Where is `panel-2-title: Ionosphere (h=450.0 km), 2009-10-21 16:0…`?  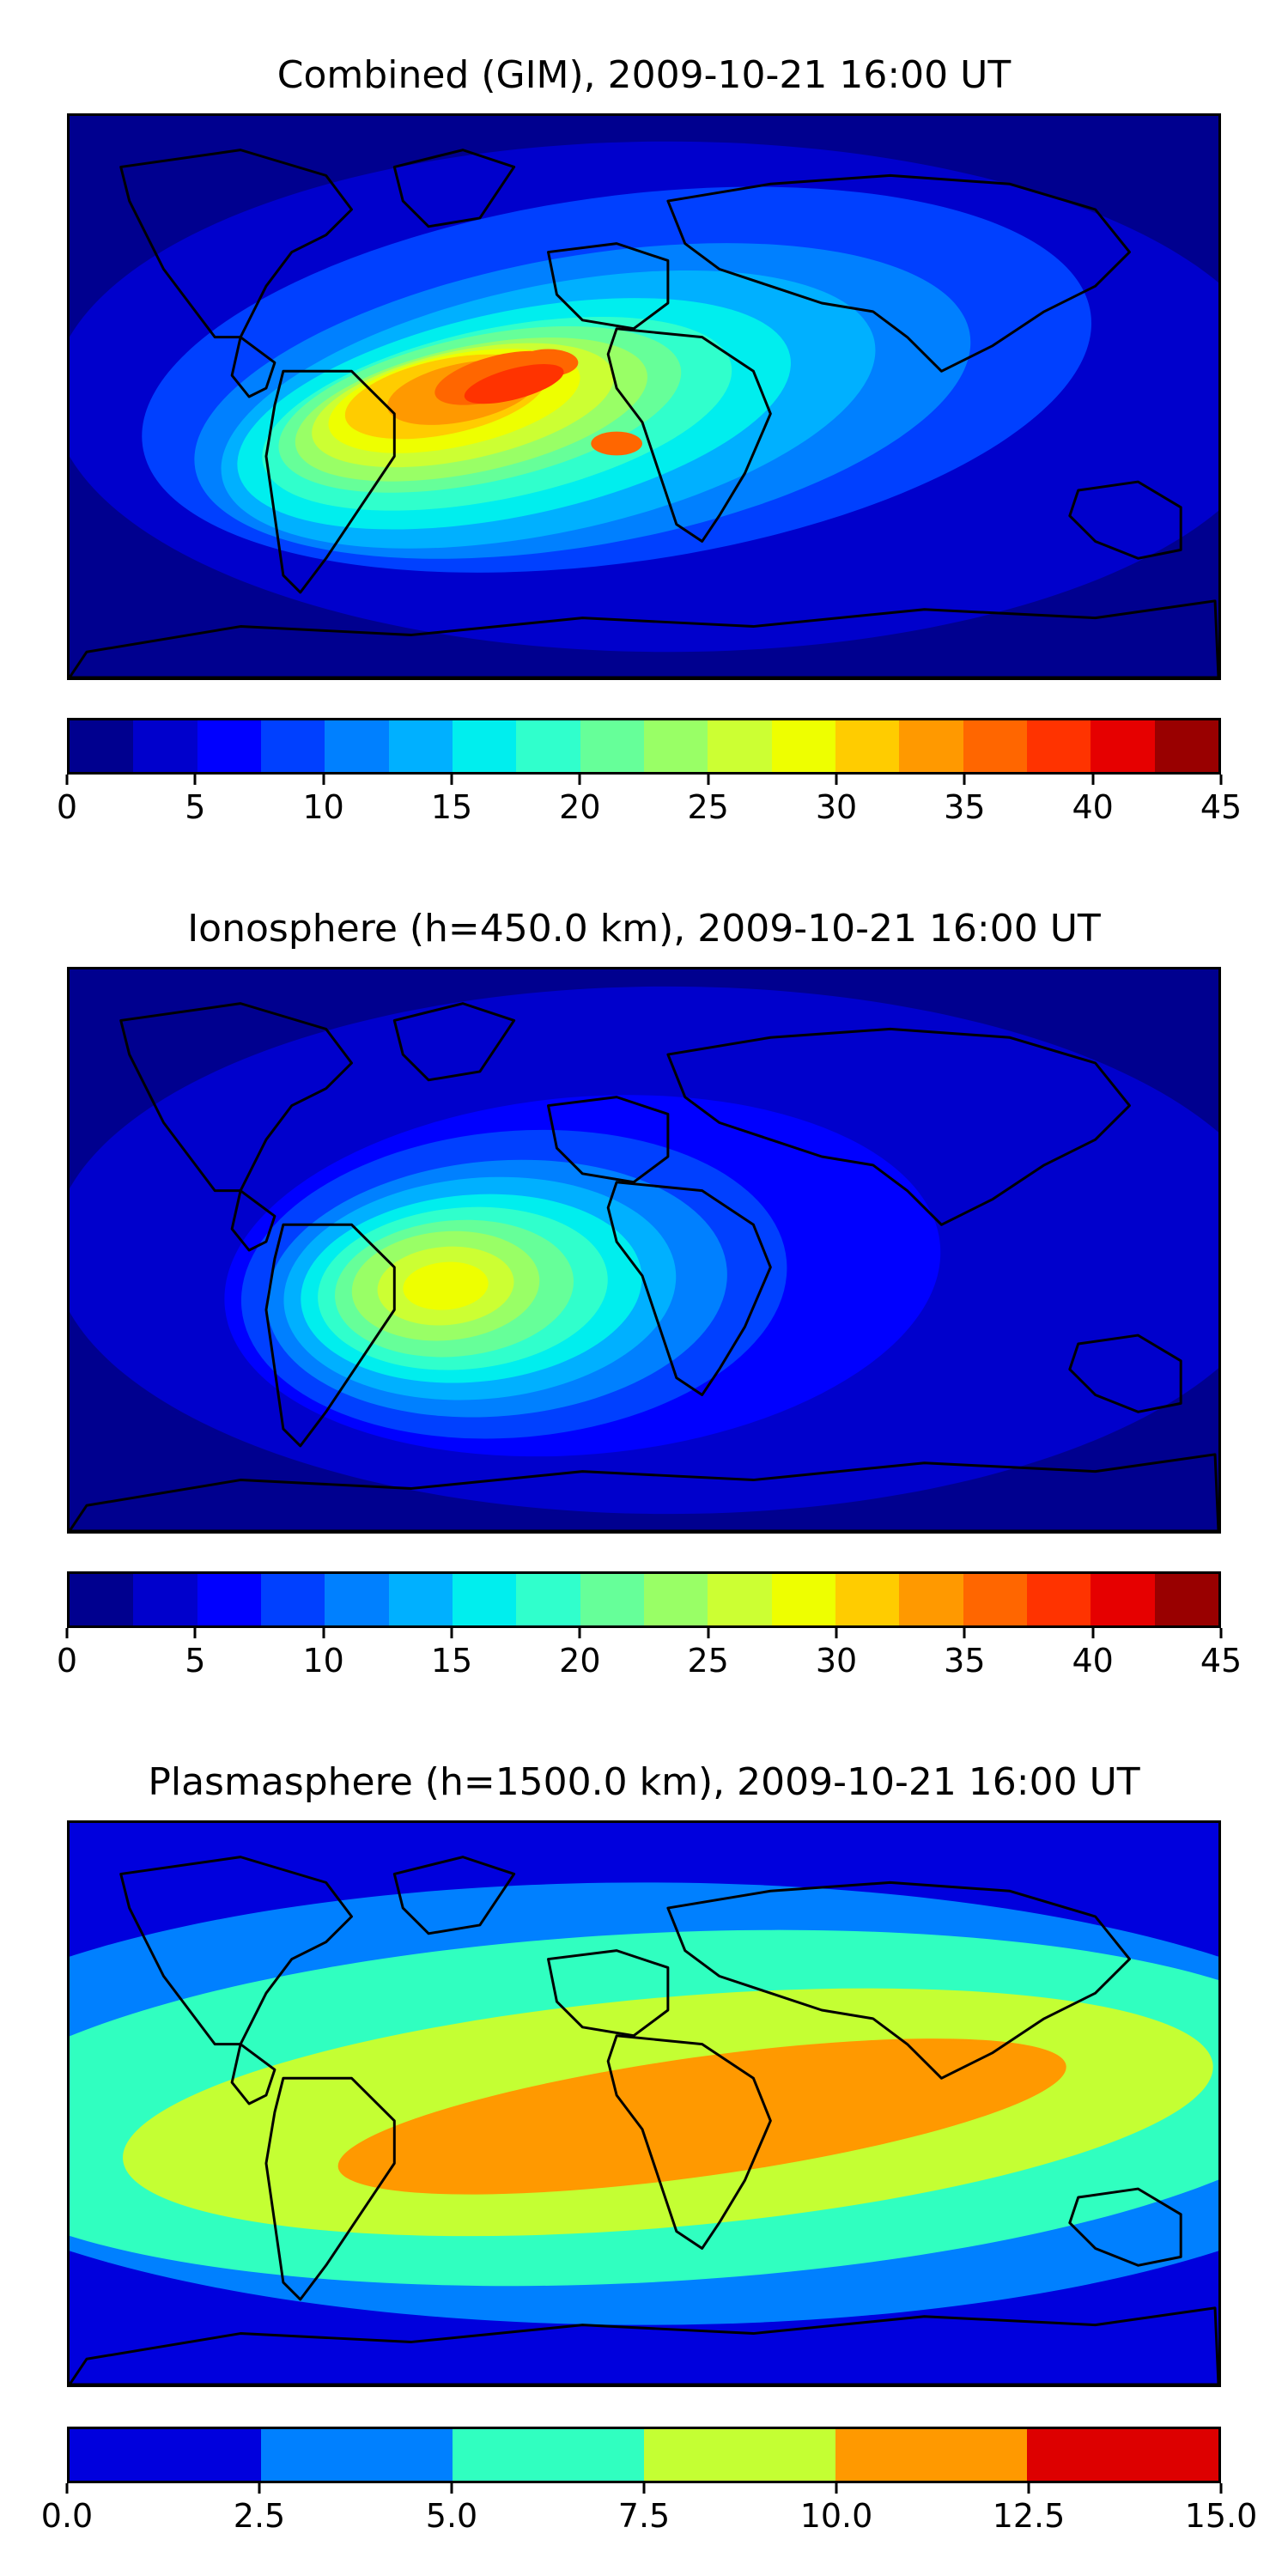 panel-2-title: Ionosphere (h=450.0 km), 2009-10-21 16:0… is located at coordinates (644, 929).